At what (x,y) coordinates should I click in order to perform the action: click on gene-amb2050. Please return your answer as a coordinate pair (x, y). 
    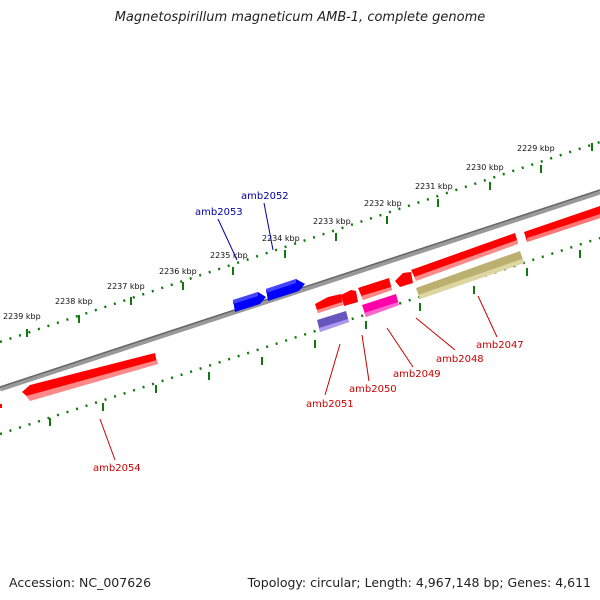
    Looking at the image, I should click on (349, 298).